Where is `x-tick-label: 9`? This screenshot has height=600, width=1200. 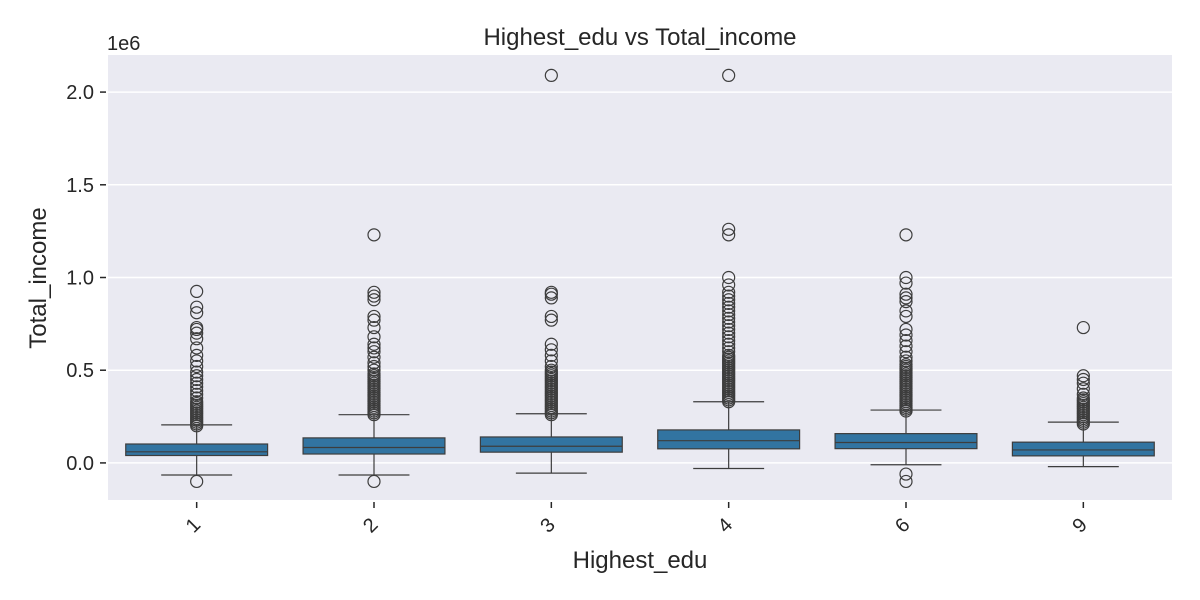 x-tick-label: 9 is located at coordinates (1079, 525).